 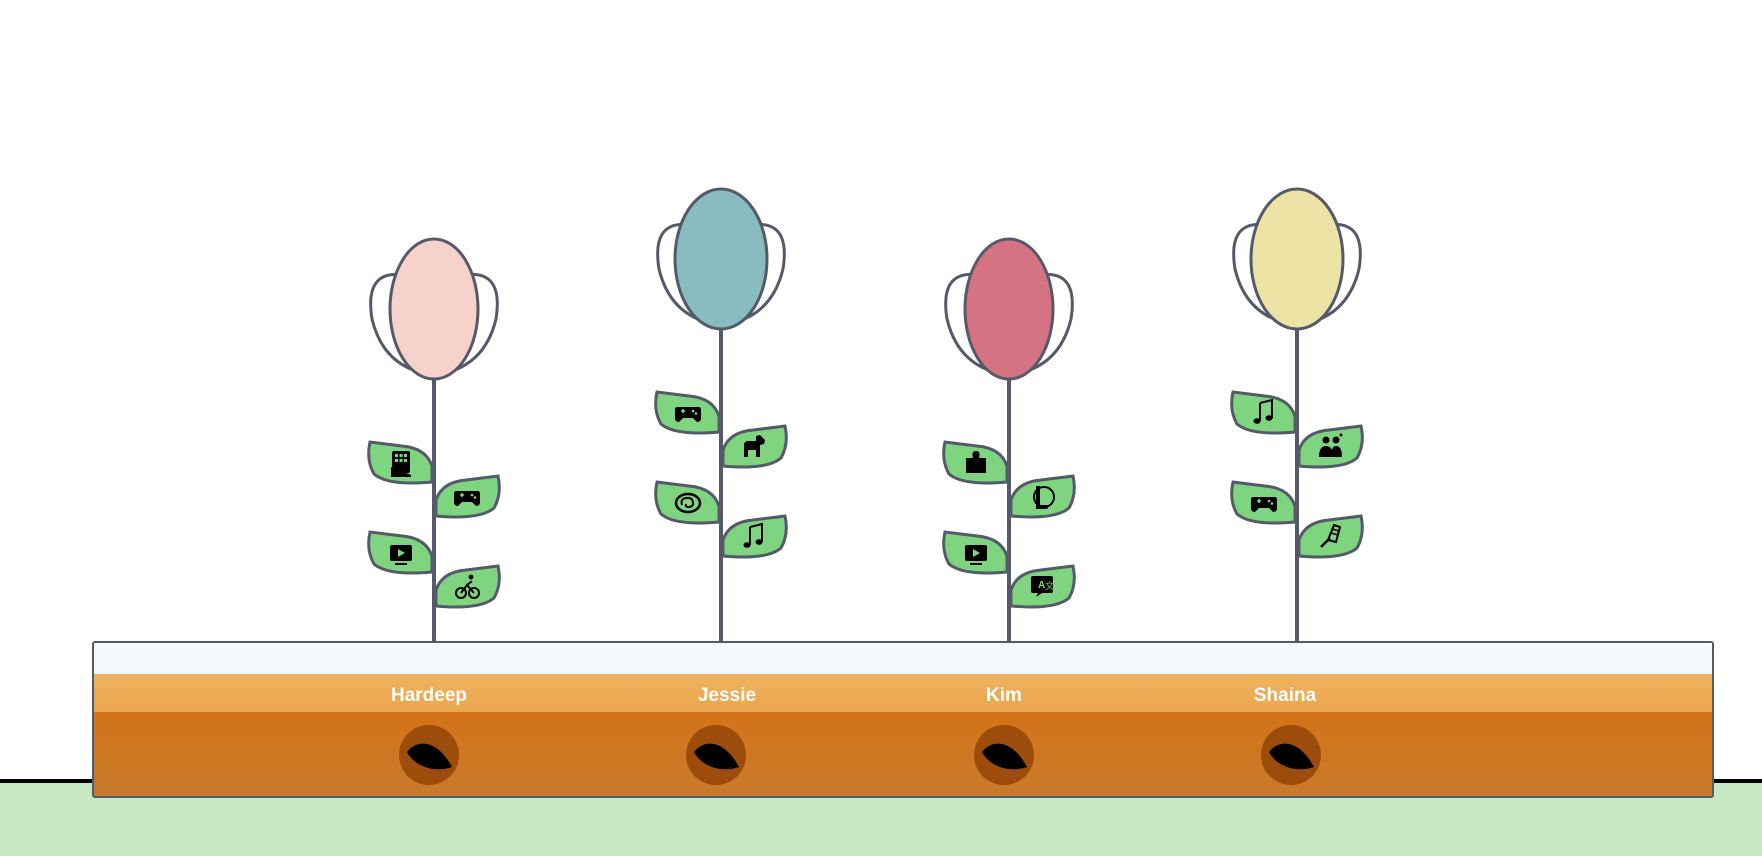 I want to click on plant-shaina, so click(x=1297, y=414).